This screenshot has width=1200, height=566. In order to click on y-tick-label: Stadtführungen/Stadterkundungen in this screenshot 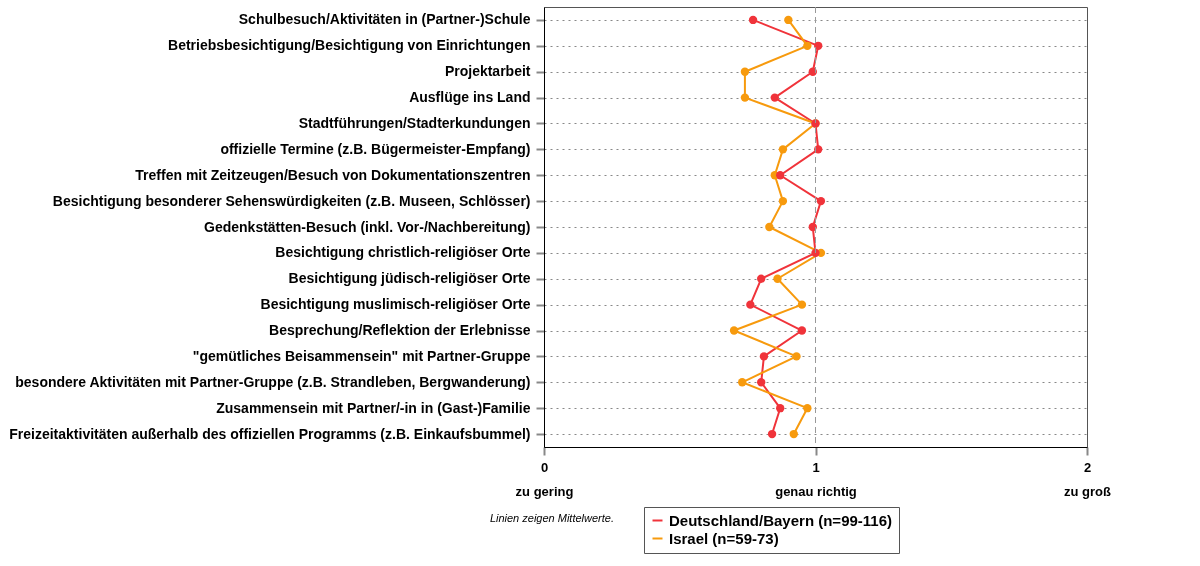, I will do `click(414, 122)`.